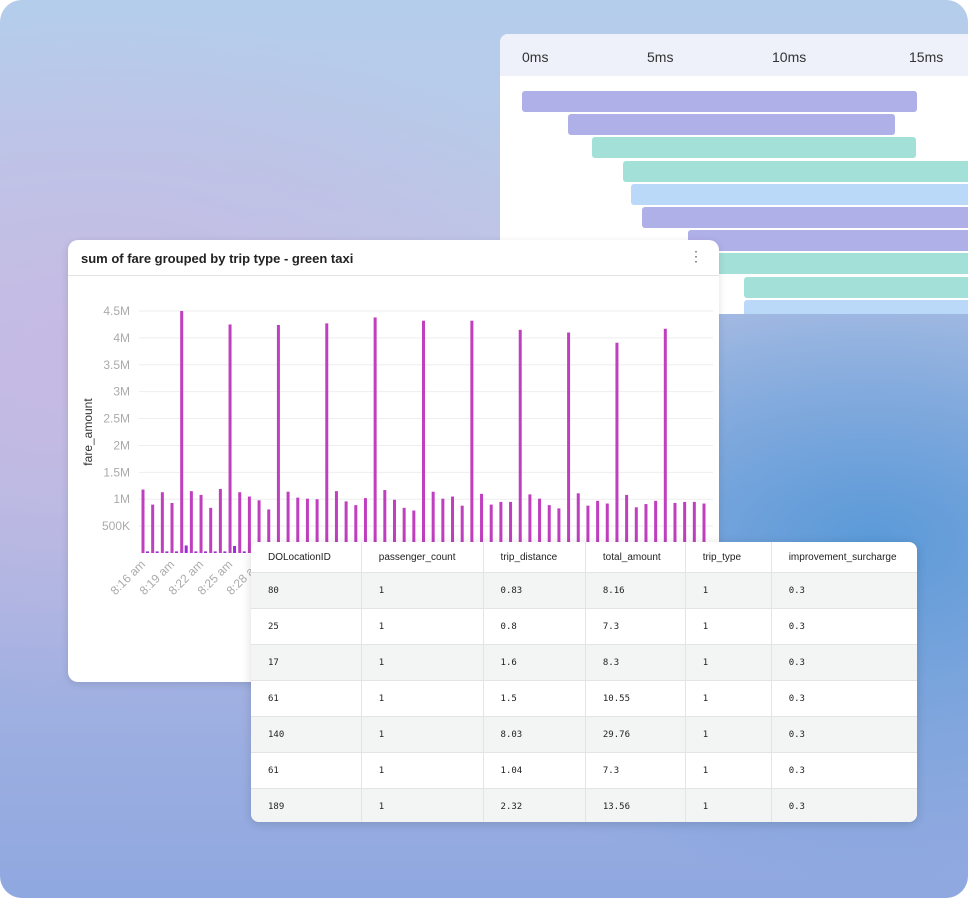 This screenshot has height=898, width=968. I want to click on y-tick-label: 1M, so click(121, 499).